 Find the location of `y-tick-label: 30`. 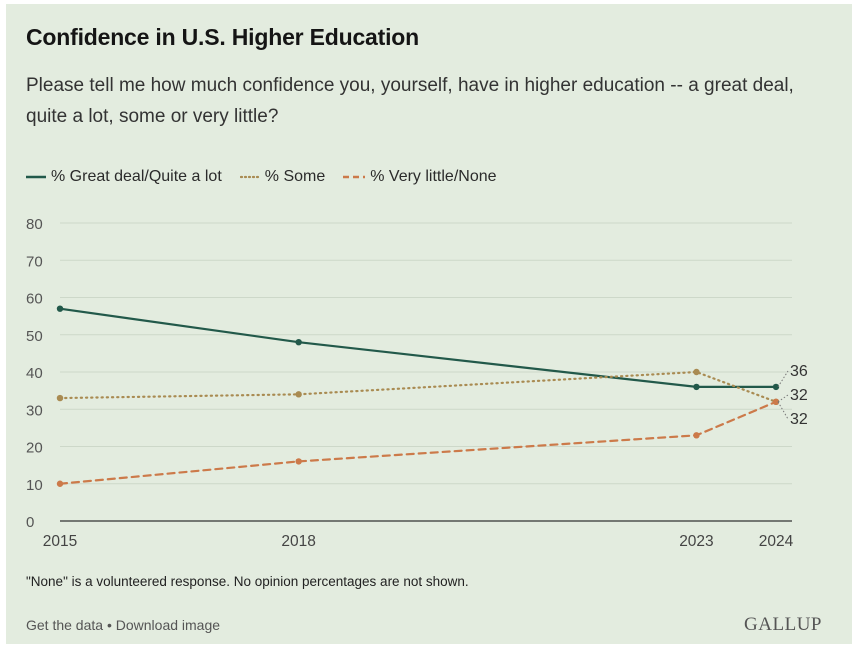

y-tick-label: 30 is located at coordinates (34, 410).